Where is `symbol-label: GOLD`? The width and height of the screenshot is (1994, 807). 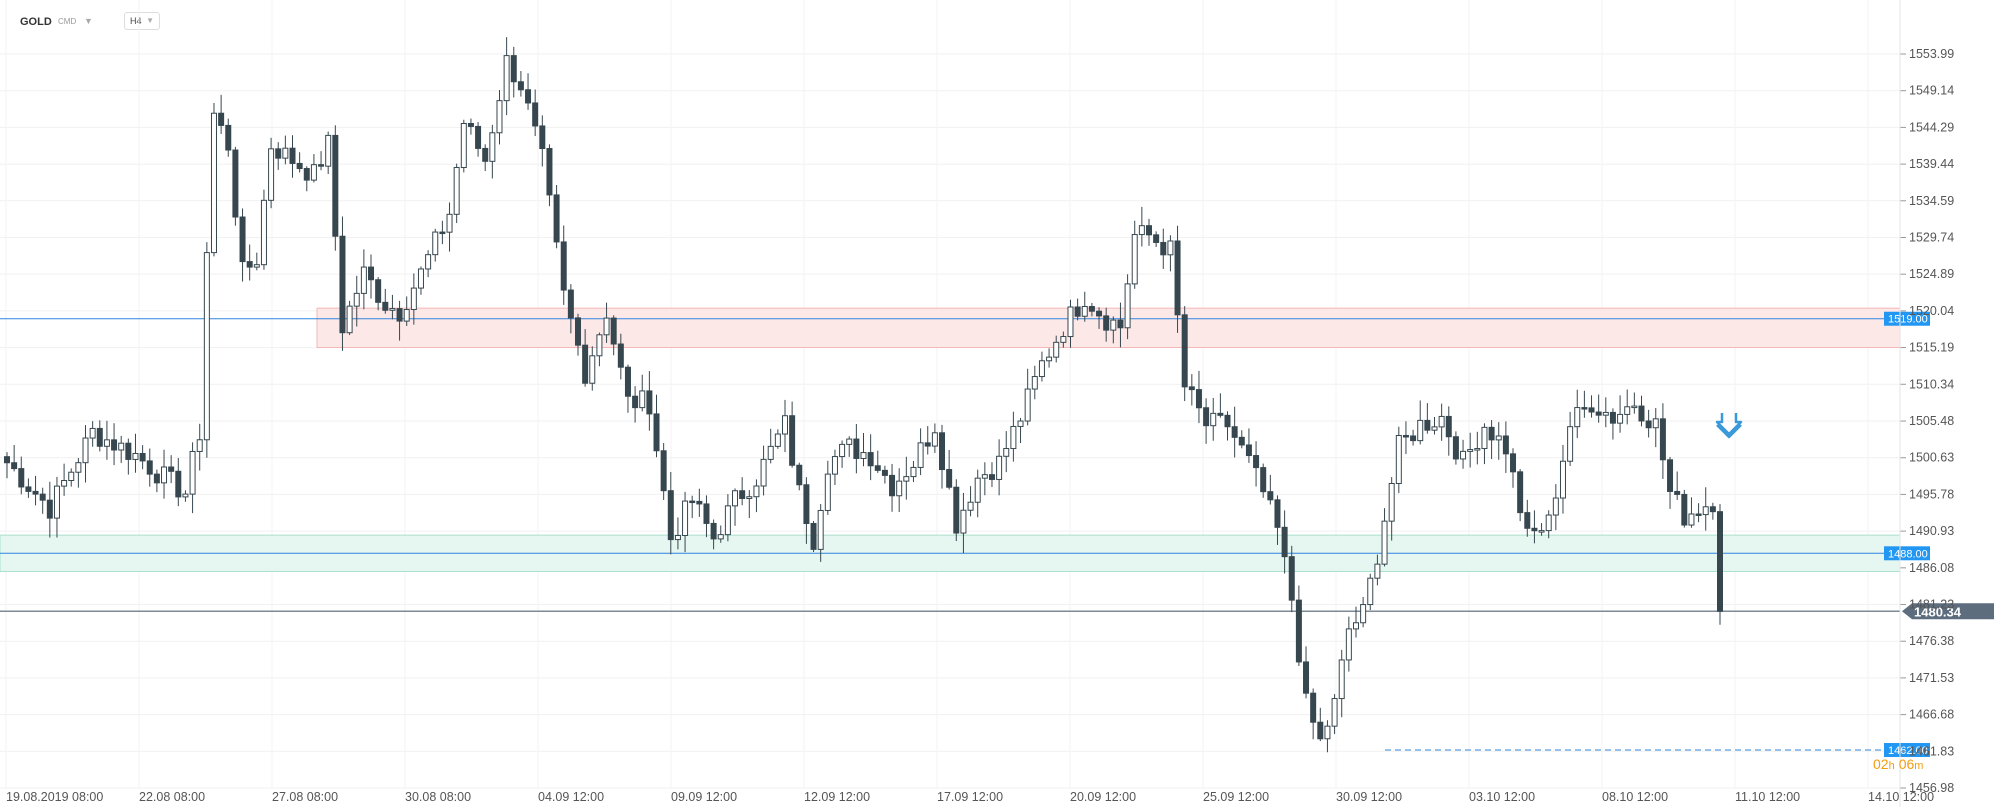 symbol-label: GOLD is located at coordinates (36, 22).